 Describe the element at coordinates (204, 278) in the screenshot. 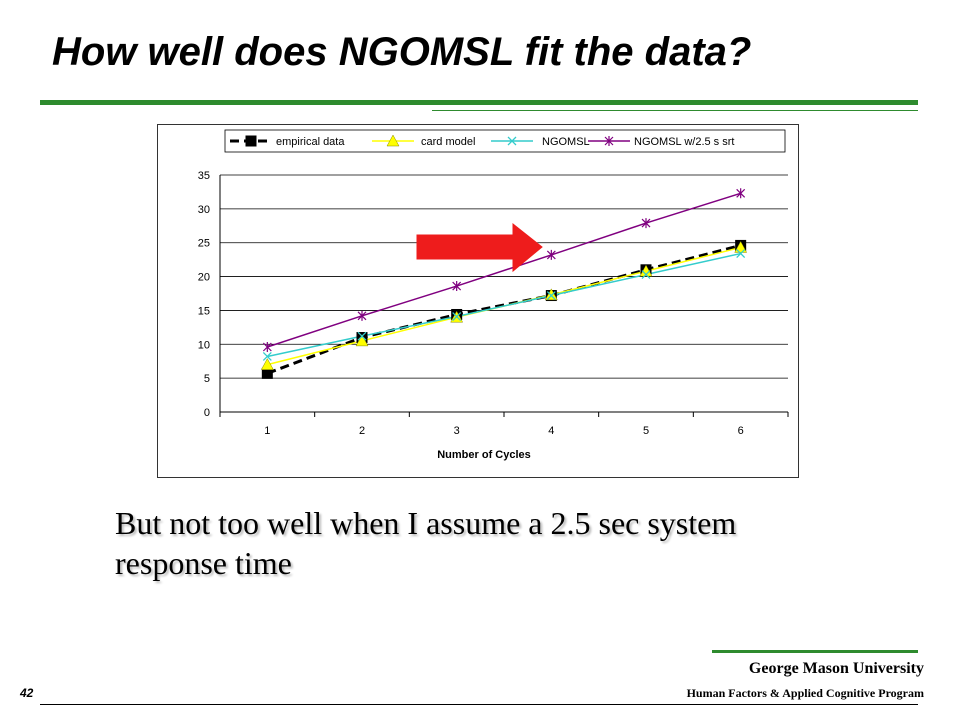

I see `y-tick-label: 20` at that location.